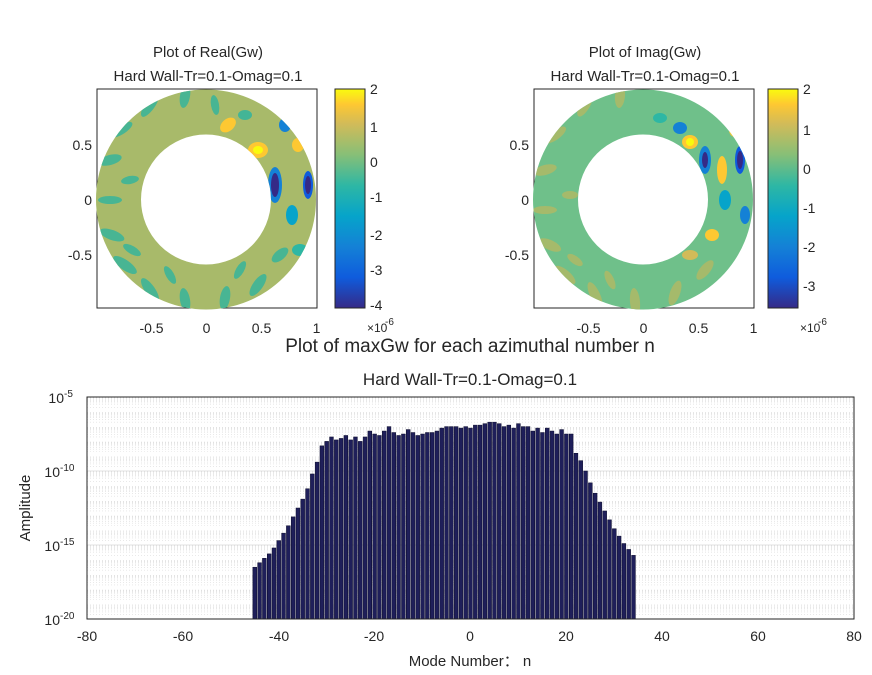 This screenshot has width=872, height=675. I want to click on bar-mode--41, so click(274, 583).